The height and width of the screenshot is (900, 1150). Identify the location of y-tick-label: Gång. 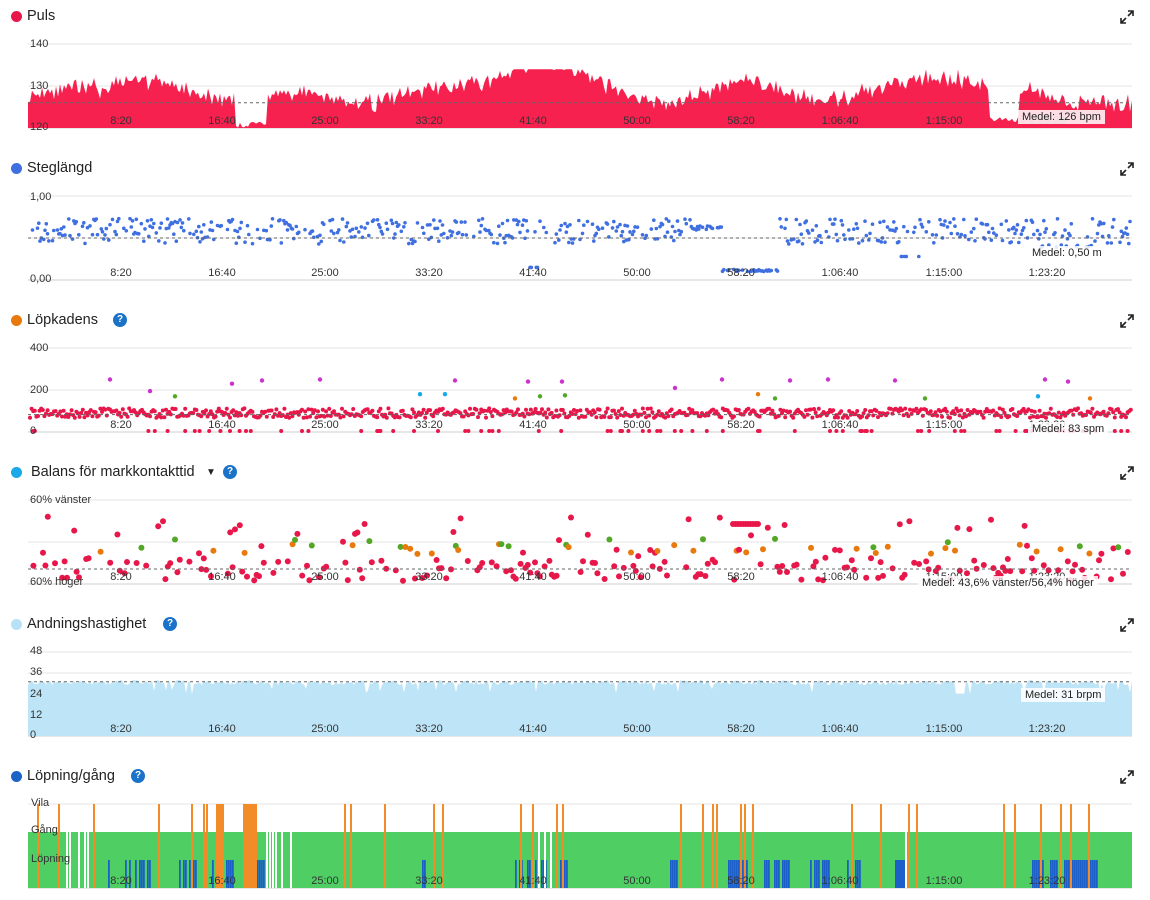
(44, 830).